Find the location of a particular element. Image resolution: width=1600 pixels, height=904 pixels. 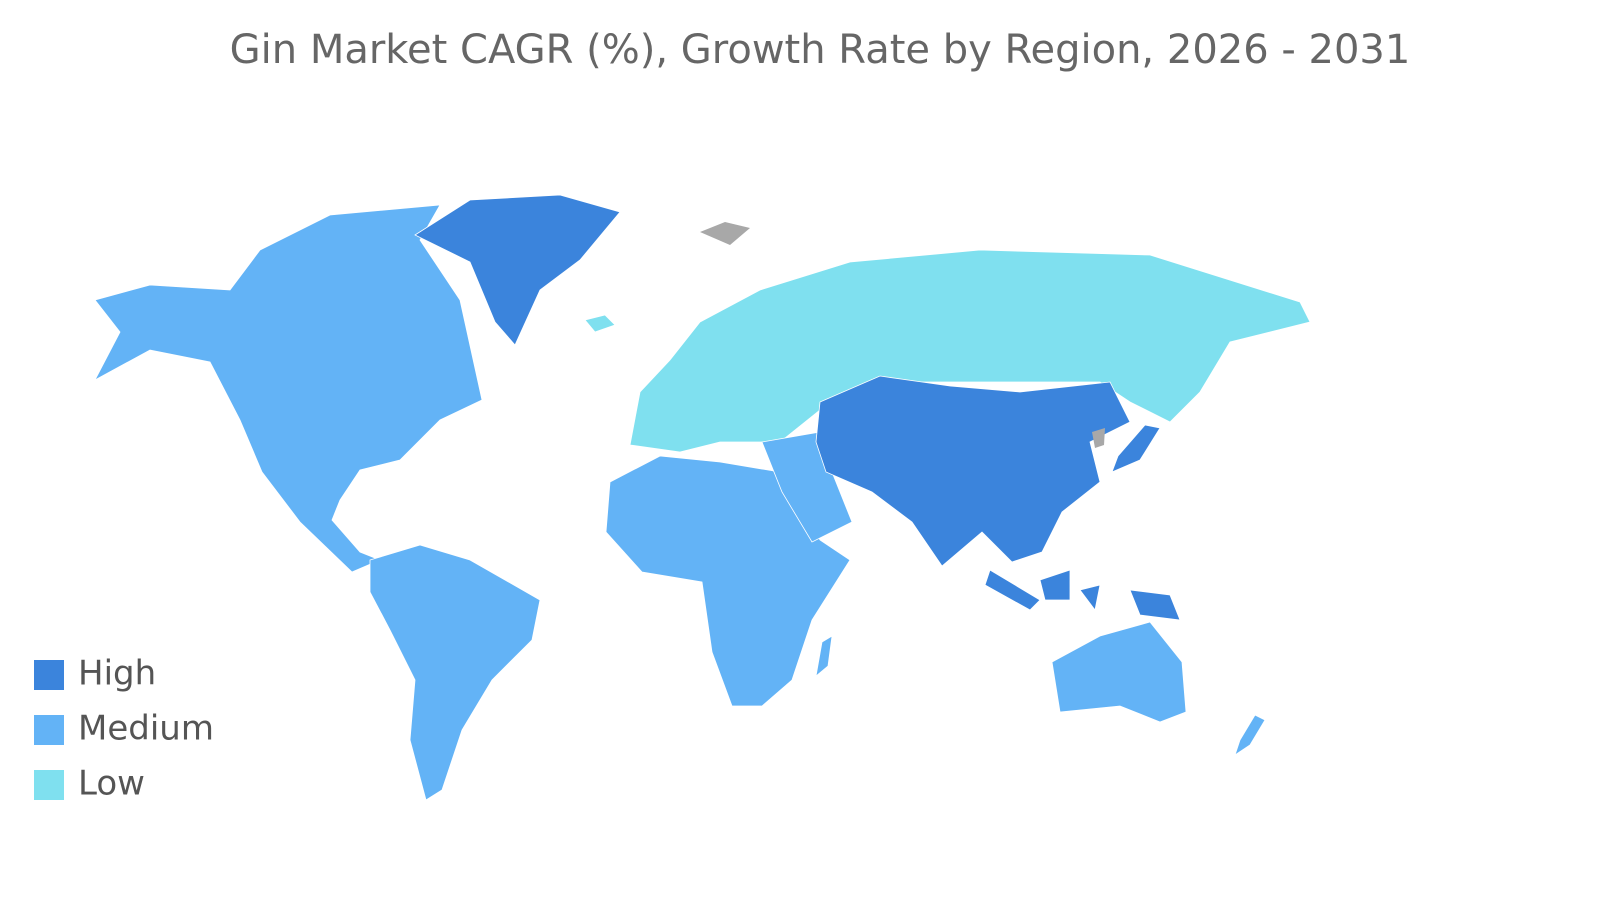

legend: High Medium Low is located at coordinates (124, 729).